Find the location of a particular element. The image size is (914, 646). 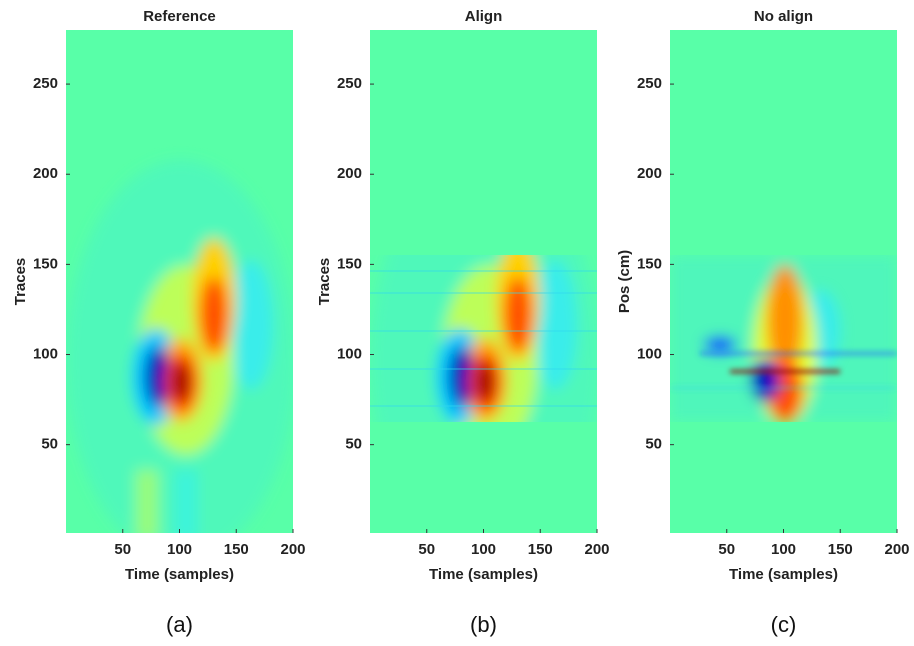

caption: (b) is located at coordinates (483, 624).